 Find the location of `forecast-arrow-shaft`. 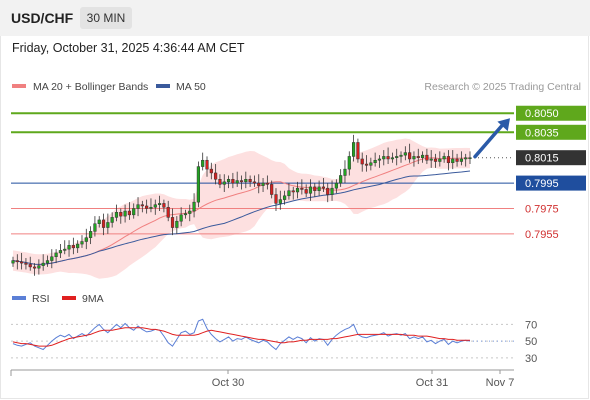

forecast-arrow-shaft is located at coordinates (489, 140).